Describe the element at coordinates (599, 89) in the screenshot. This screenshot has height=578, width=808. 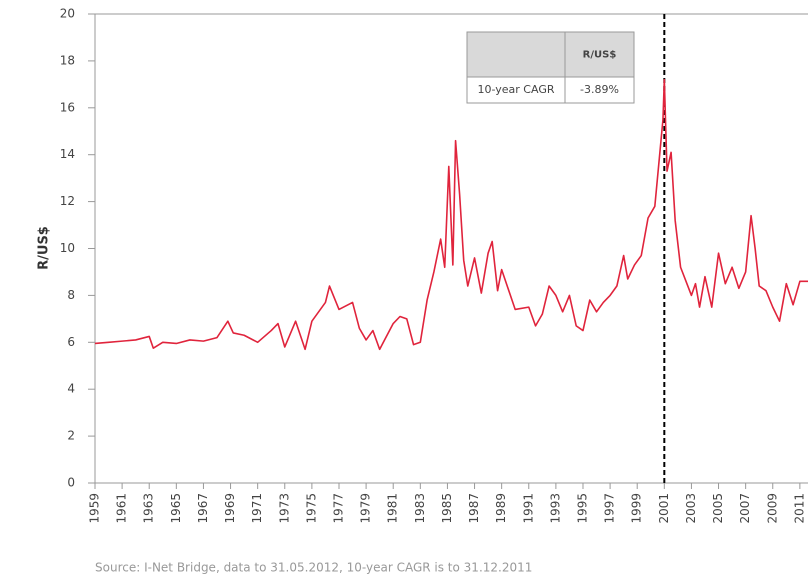
I see `table-cell: -3.89%` at that location.